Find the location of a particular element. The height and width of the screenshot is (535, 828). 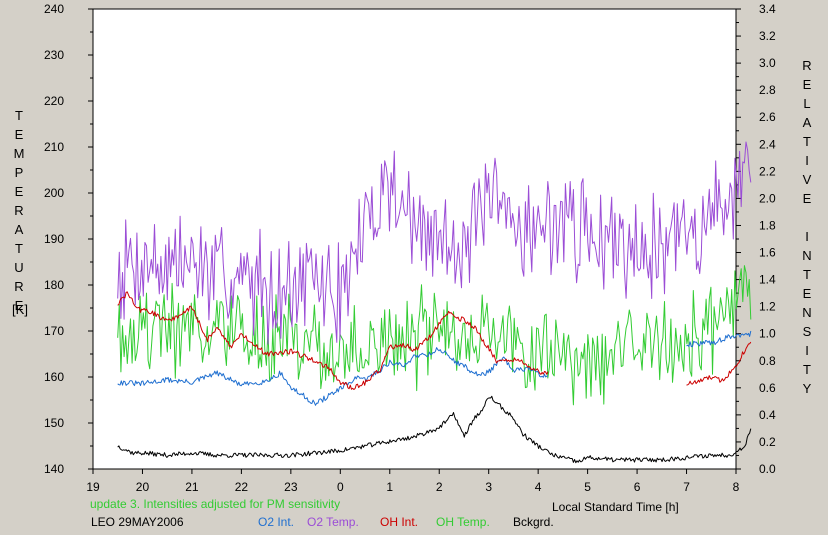

right-tick-label: 1.8 is located at coordinates (767, 225).